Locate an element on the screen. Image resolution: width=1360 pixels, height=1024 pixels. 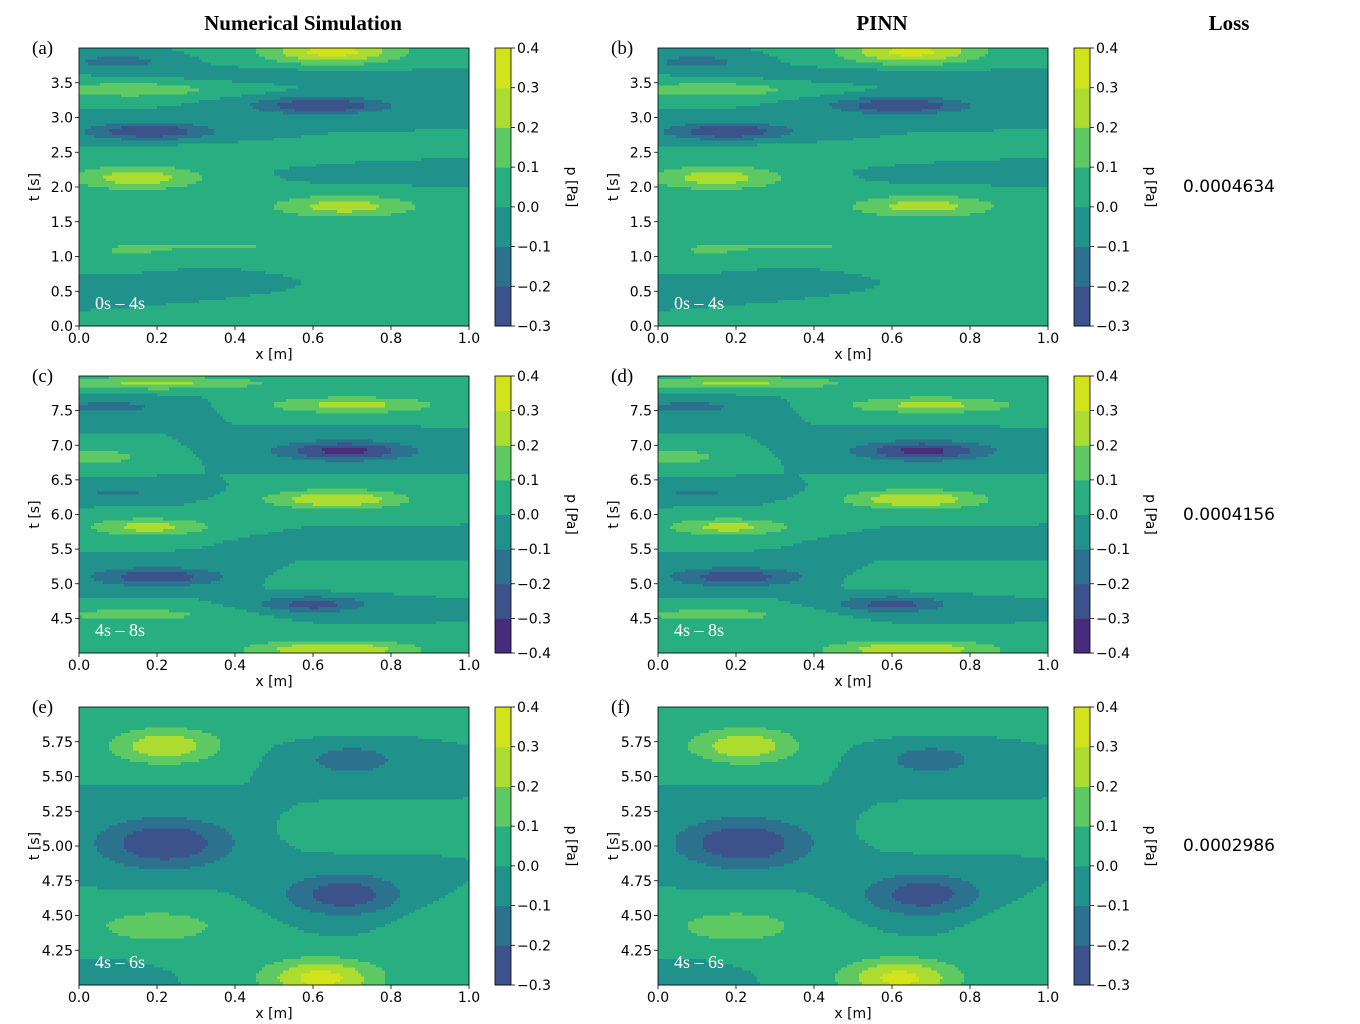
header-numerical-simulation: Numerical Simulation is located at coordinates (303, 23).